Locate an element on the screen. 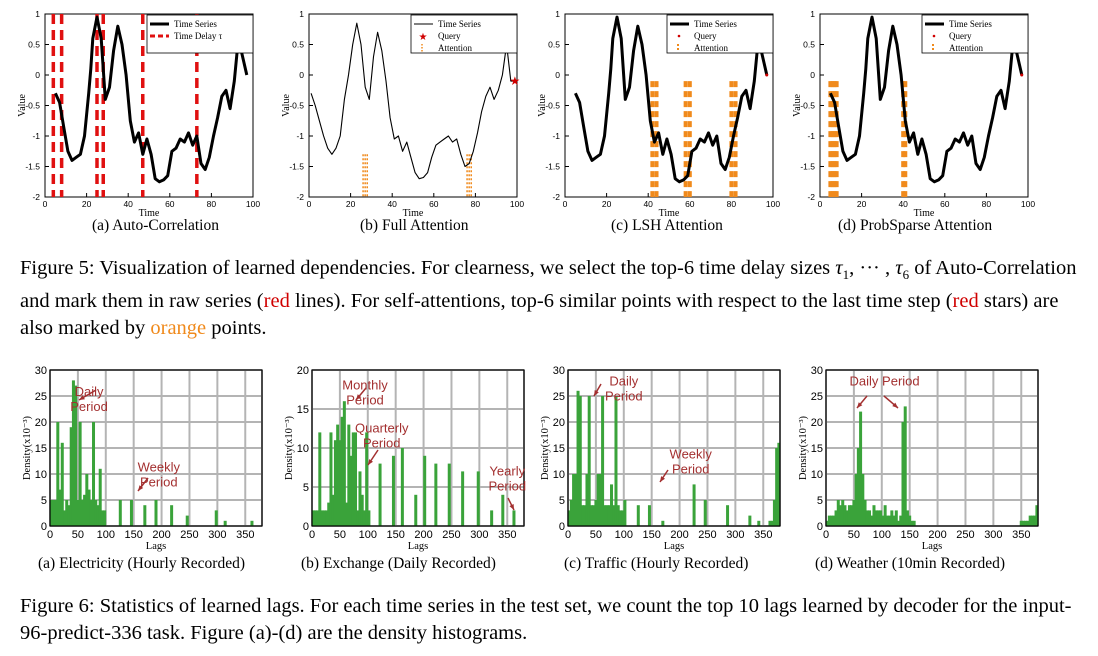 Image resolution: width=1098 pixels, height=656 pixels. fig6d-arrow-head is located at coordinates (895, 405).